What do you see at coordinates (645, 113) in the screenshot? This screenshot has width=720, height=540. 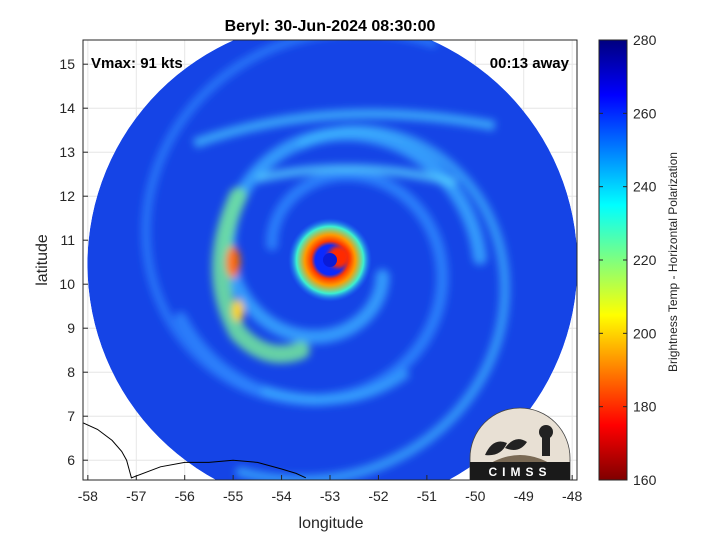 I see `colorbar-tick-label: 260` at bounding box center [645, 113].